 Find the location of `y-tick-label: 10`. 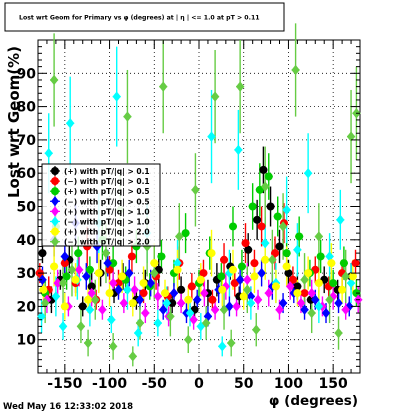

y-tick-label: 10 is located at coordinates (27, 341).